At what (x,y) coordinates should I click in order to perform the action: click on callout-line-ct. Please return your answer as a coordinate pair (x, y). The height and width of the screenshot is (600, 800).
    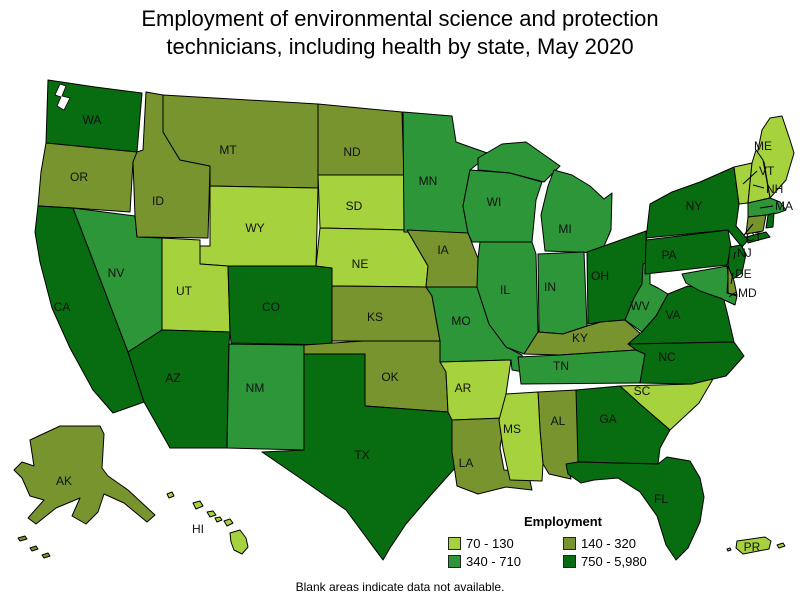
    Looking at the image, I should click on (748, 229).